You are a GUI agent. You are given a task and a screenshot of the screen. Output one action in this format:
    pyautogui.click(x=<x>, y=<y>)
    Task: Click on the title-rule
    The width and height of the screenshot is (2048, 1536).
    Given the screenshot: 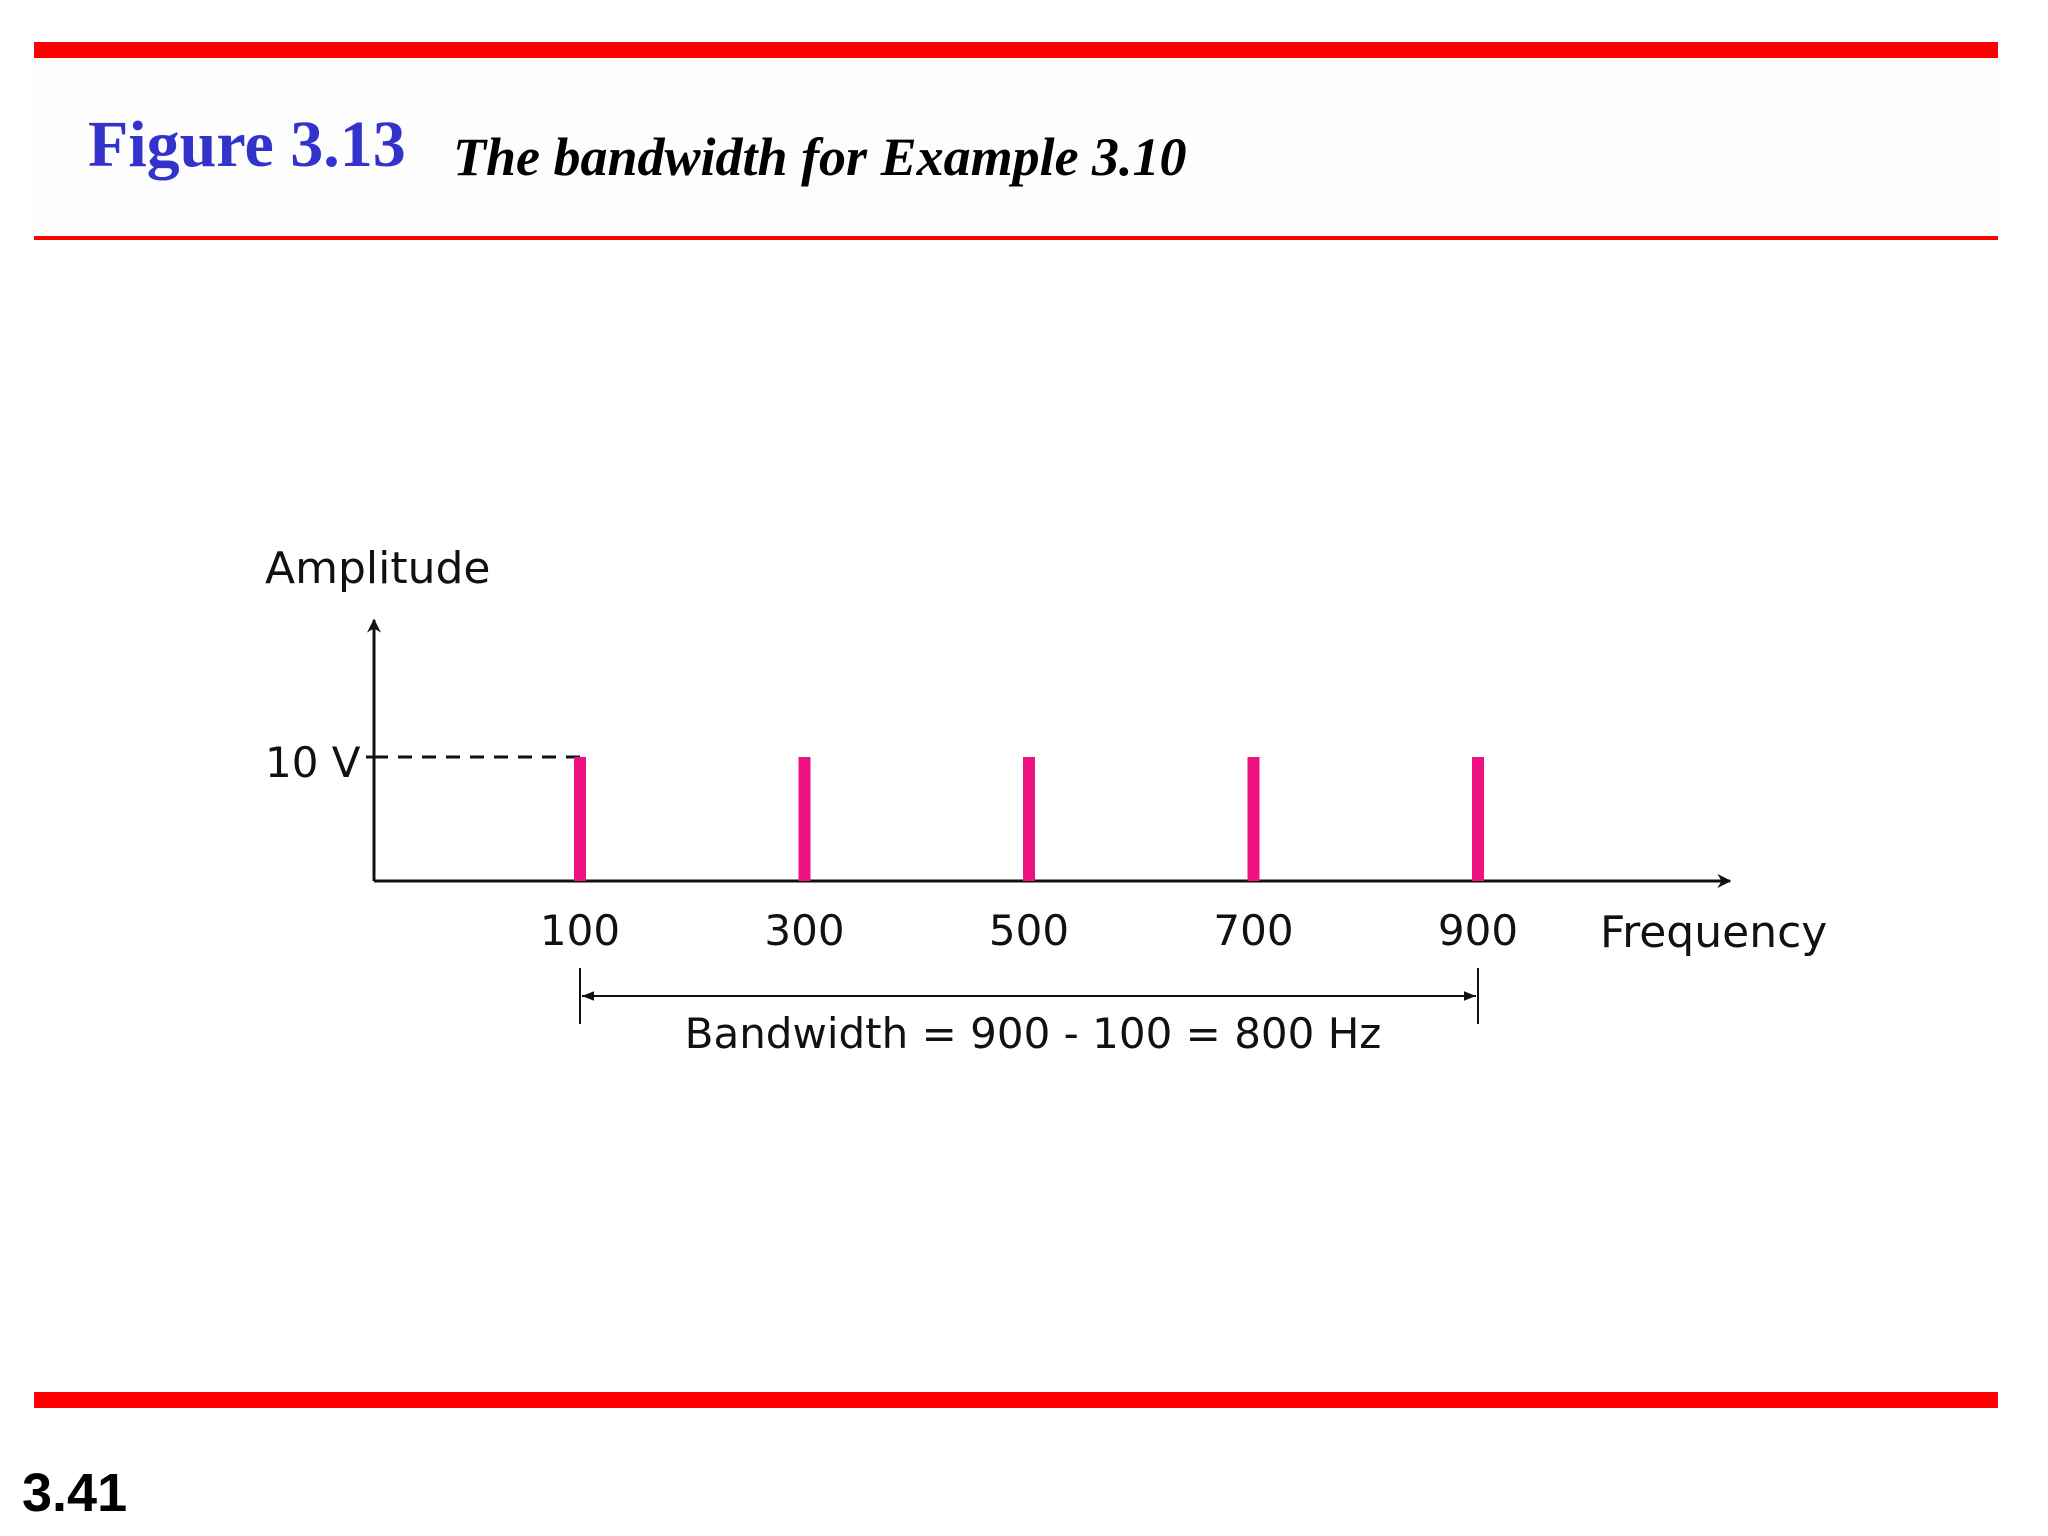 What is the action you would take?
    pyautogui.click(x=1016, y=238)
    